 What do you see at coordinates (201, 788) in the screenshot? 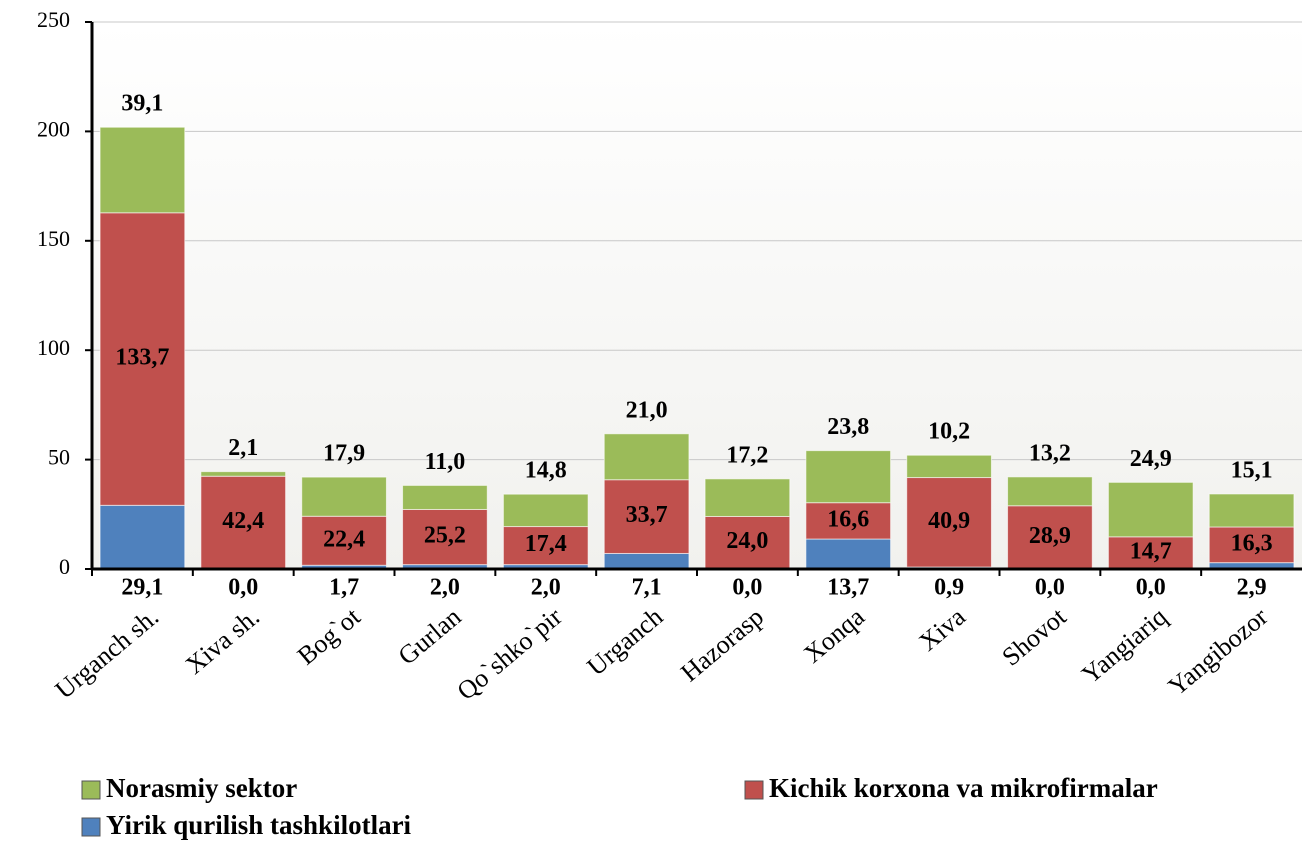
I see `legend-label: Norasmiy sektor` at bounding box center [201, 788].